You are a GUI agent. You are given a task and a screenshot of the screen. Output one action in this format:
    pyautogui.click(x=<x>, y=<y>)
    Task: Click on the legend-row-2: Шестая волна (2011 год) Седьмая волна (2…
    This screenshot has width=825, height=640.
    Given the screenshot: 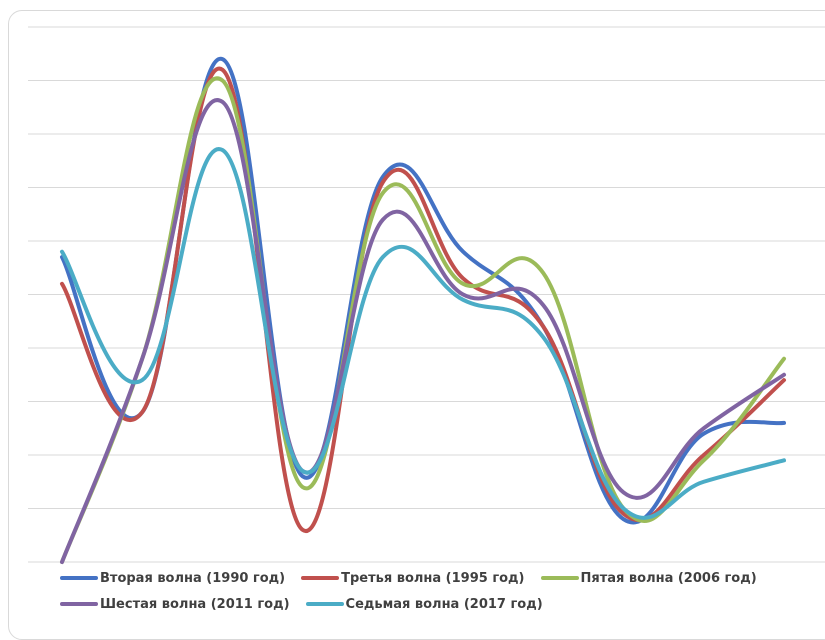 What is the action you would take?
    pyautogui.click(x=440, y=604)
    